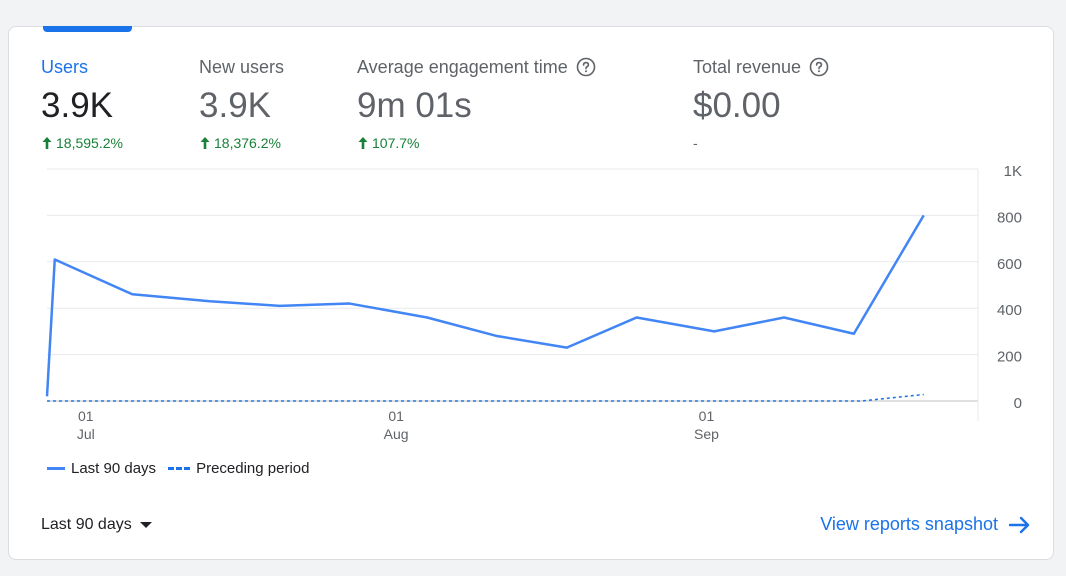  Describe the element at coordinates (1009, 264) in the screenshot. I see `y-tick-label: 600` at that location.